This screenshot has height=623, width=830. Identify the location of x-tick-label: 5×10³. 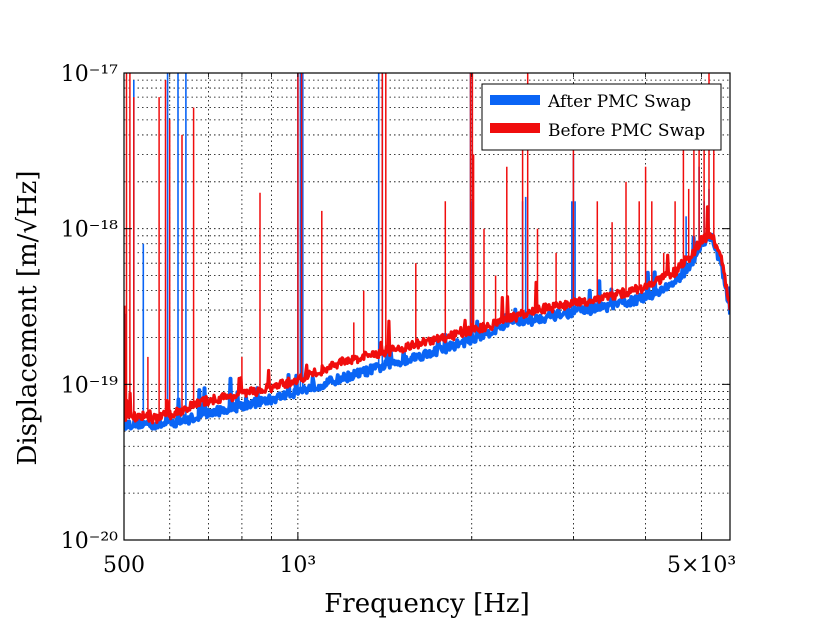
(701, 565).